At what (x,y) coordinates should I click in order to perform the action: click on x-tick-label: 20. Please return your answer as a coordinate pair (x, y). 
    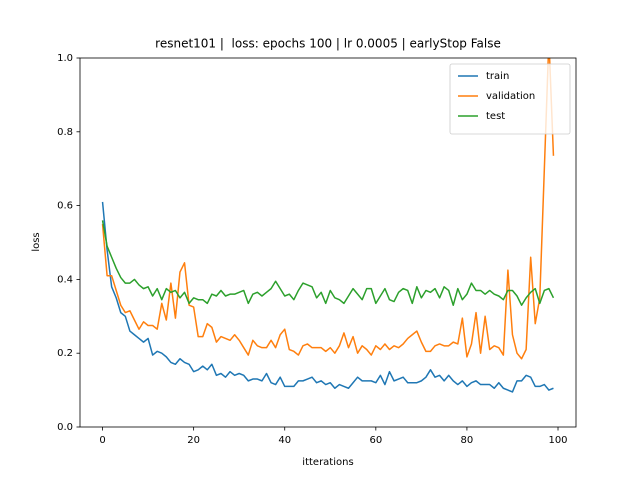
    Looking at the image, I should click on (193, 440).